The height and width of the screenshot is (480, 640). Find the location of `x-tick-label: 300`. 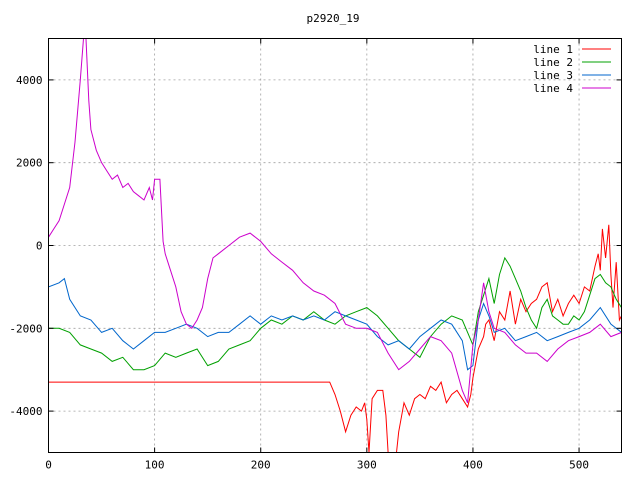

x-tick-label: 300 is located at coordinates (367, 465).